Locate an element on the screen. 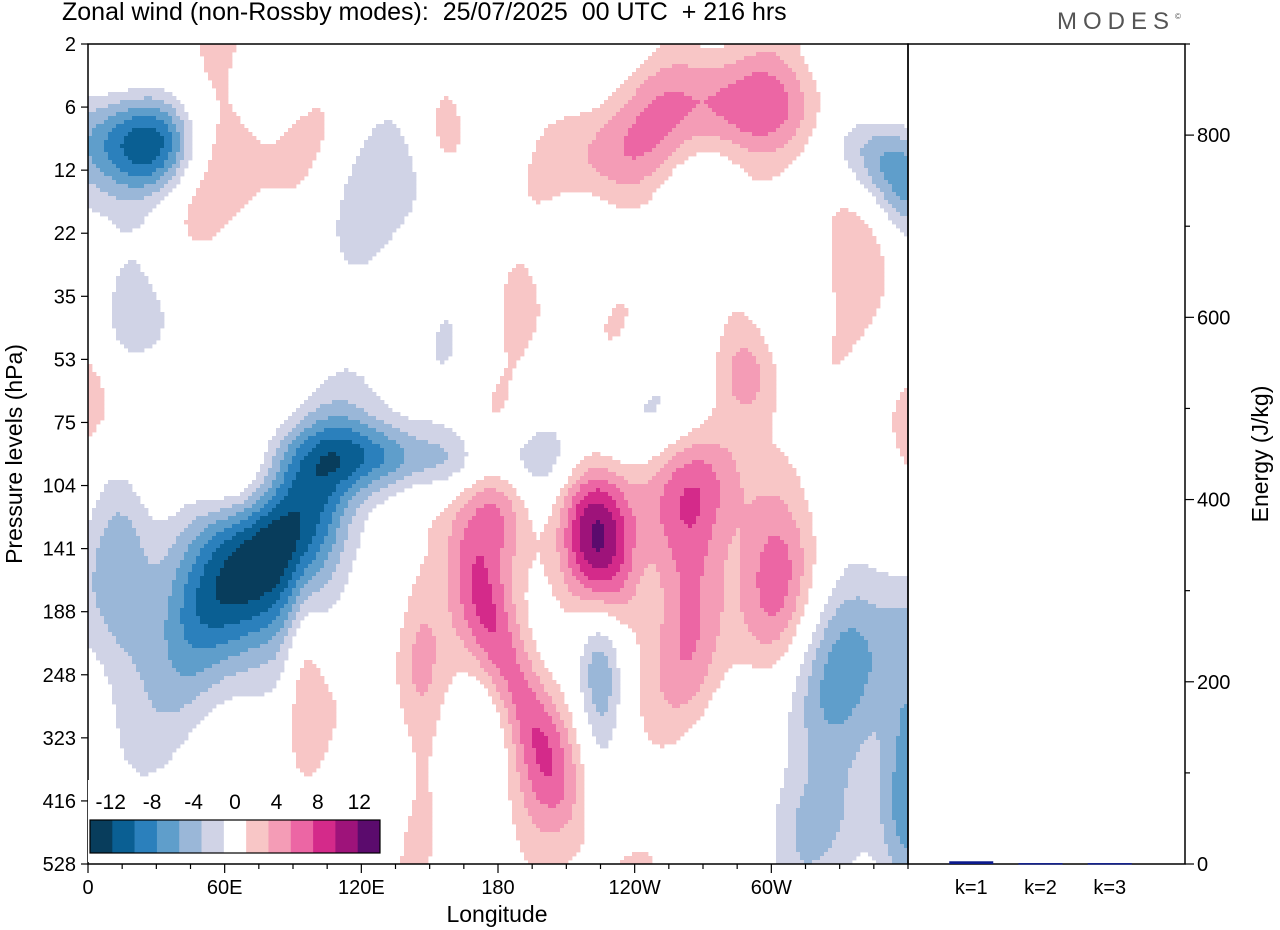 The width and height of the screenshot is (1280, 930). x-tick-label: 120W is located at coordinates (635, 888).